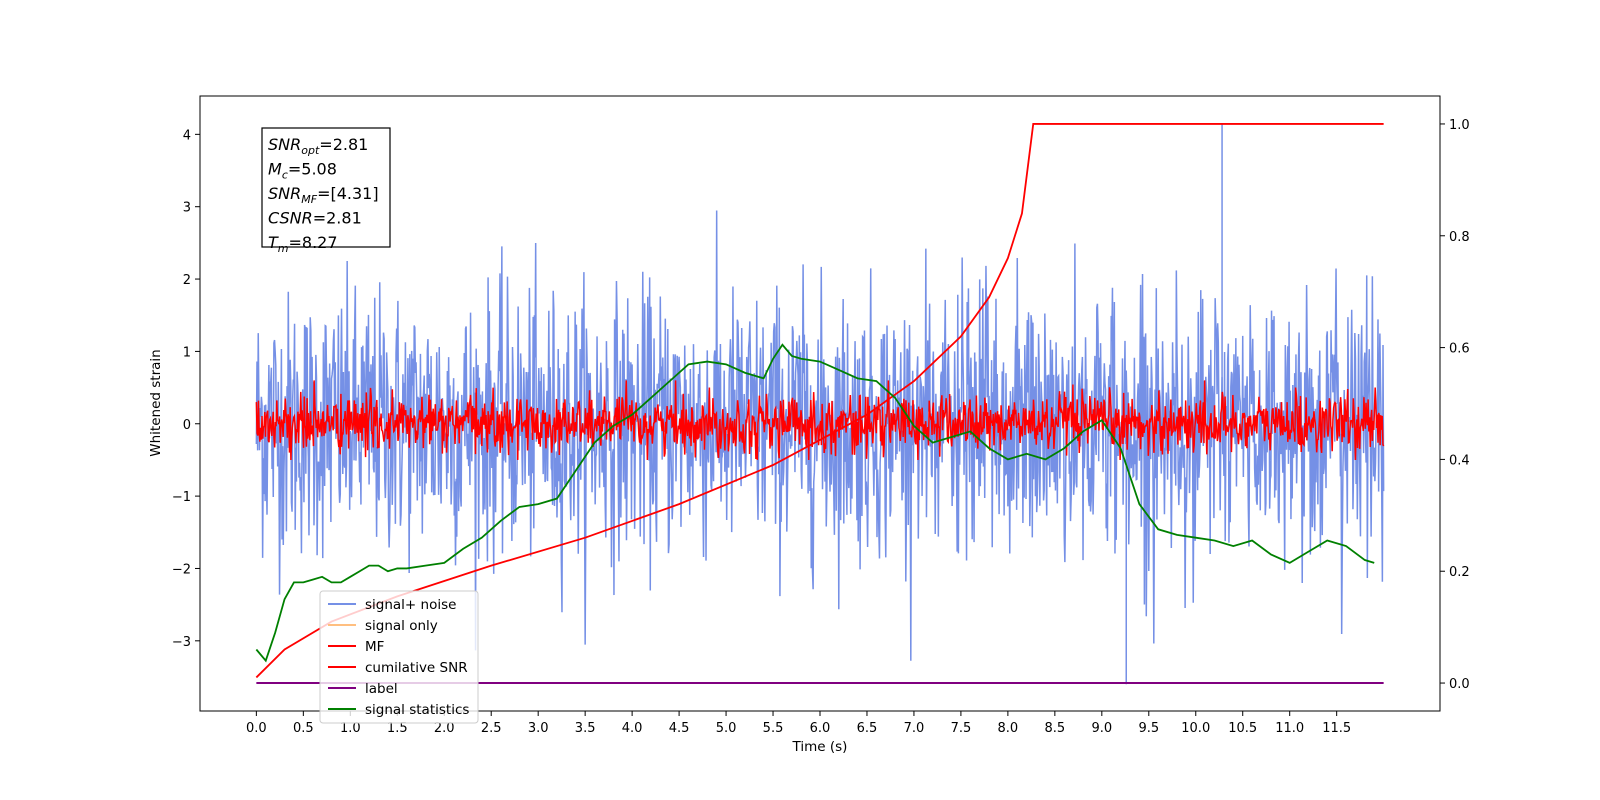 Image resolution: width=1600 pixels, height=800 pixels. What do you see at coordinates (1459, 349) in the screenshot?
I see `right-tick-label: 0.6` at bounding box center [1459, 349].